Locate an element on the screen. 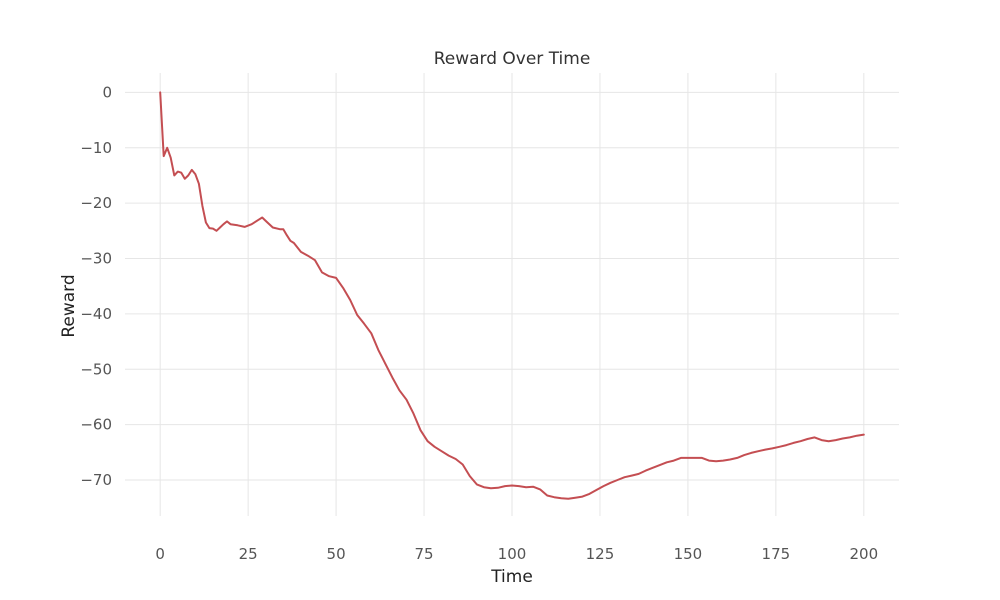  x-tick-label: 125 is located at coordinates (600, 554).